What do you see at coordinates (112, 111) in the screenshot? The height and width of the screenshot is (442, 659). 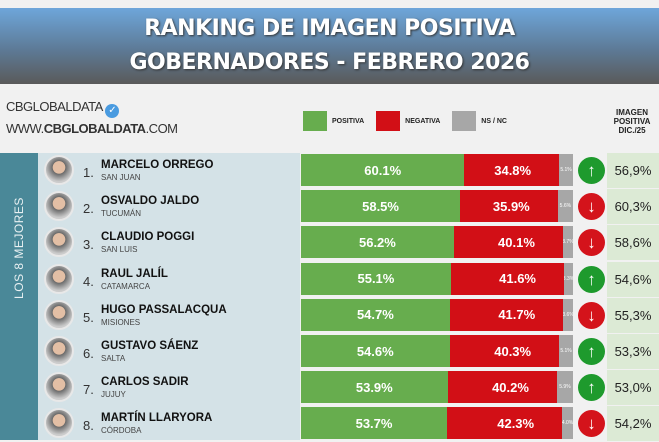 I see `verified-badge-icon: ✓` at bounding box center [112, 111].